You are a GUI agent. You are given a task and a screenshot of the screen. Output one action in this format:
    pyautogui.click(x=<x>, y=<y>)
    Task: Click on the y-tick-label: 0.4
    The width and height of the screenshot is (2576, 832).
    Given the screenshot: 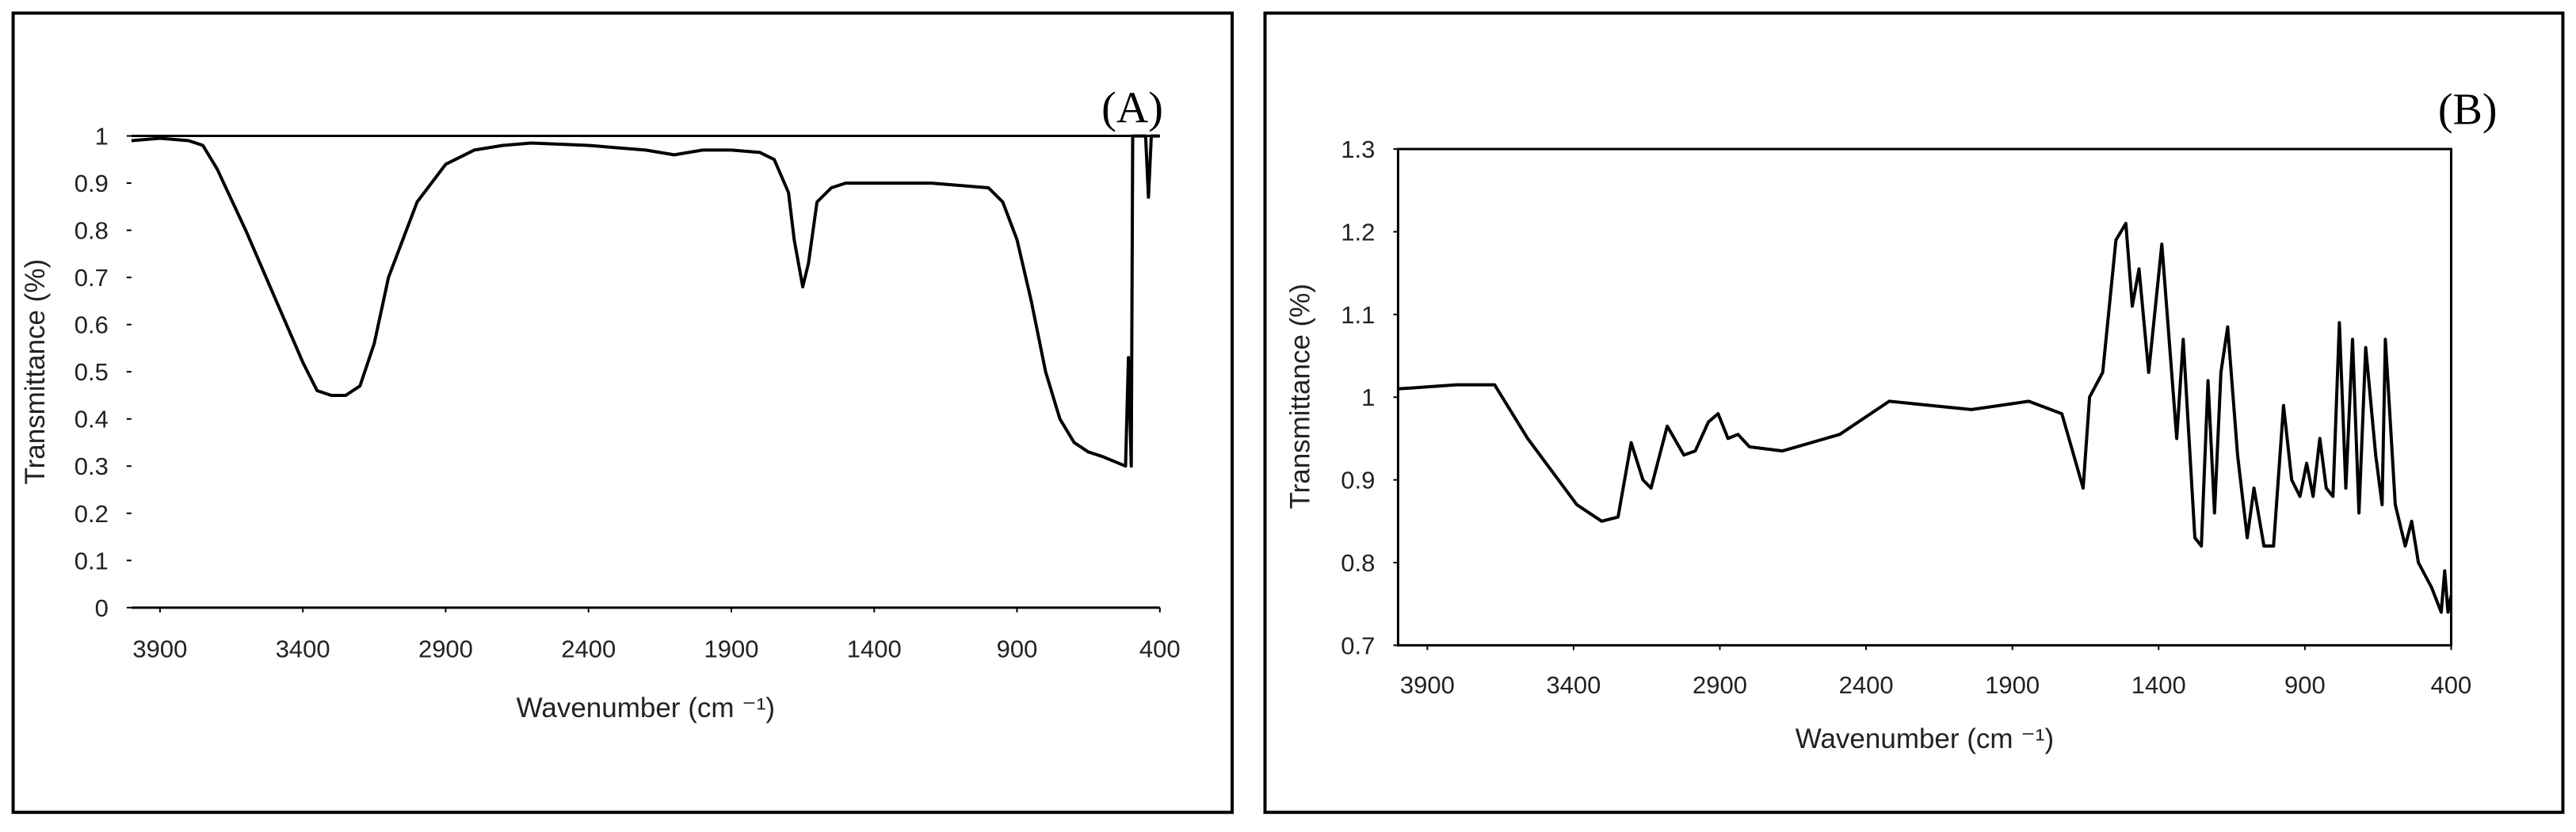 What is the action you would take?
    pyautogui.click(x=91, y=420)
    